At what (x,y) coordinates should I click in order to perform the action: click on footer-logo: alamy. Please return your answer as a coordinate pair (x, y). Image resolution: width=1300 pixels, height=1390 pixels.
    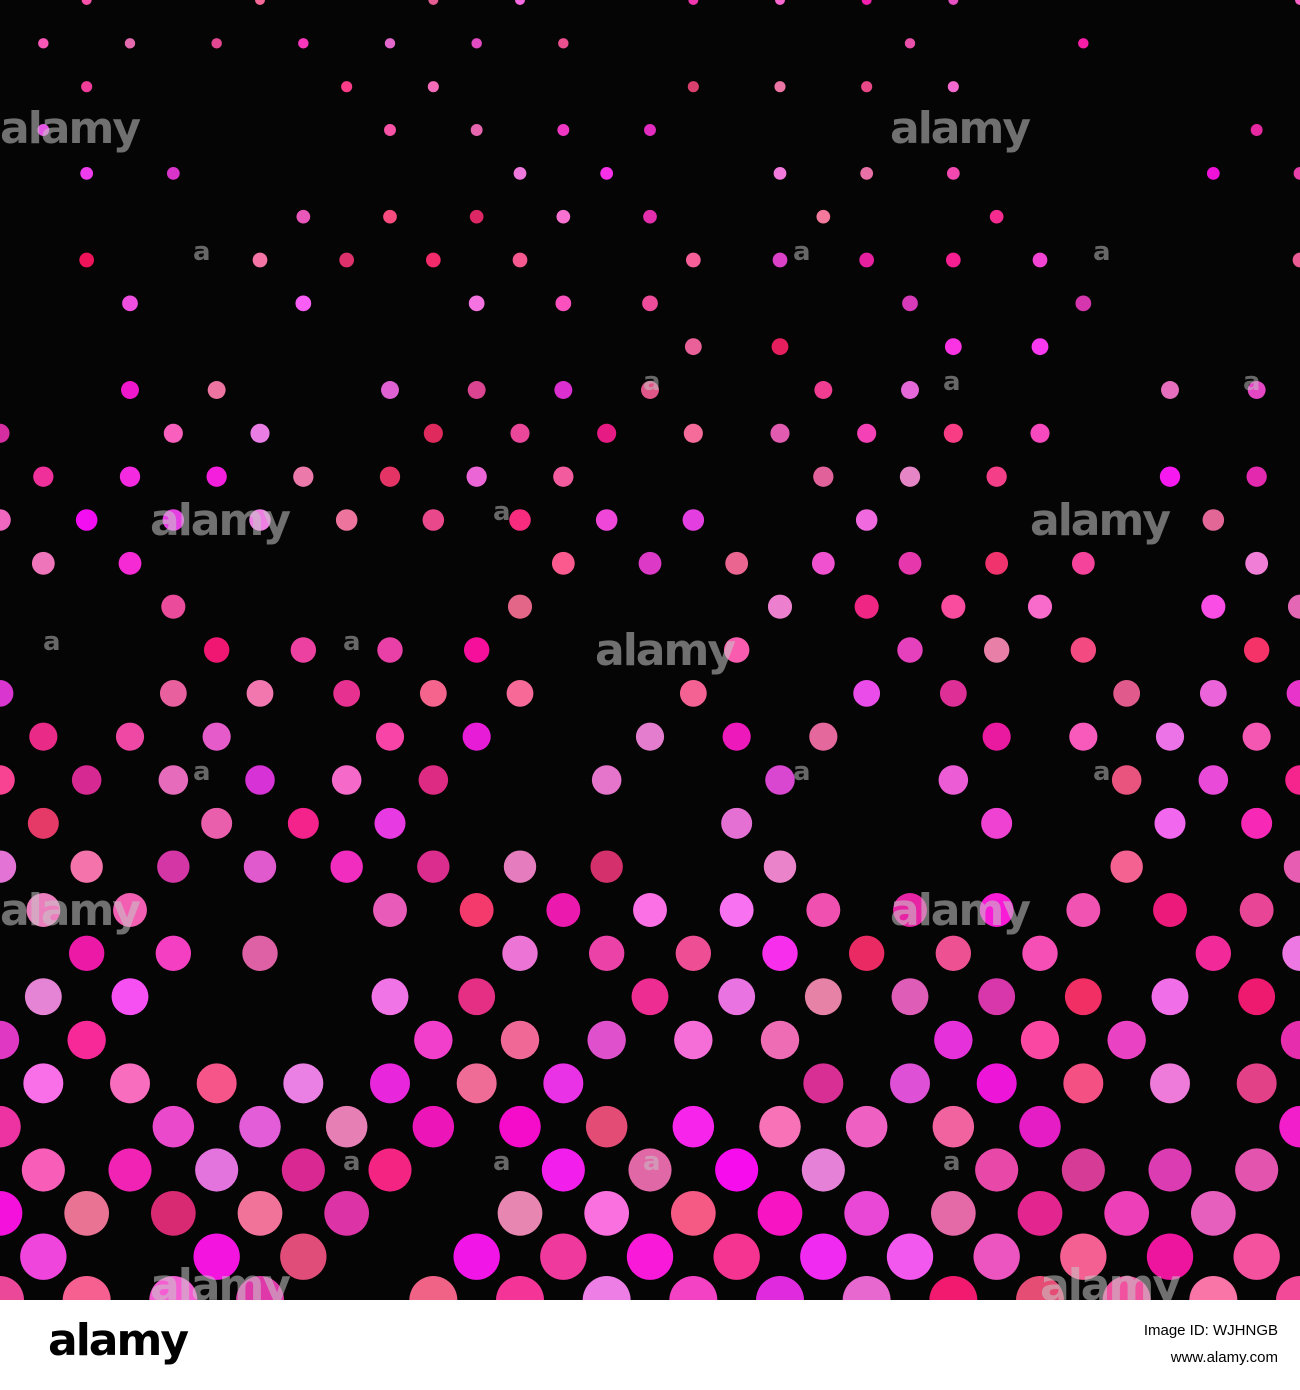
    Looking at the image, I should click on (118, 1340).